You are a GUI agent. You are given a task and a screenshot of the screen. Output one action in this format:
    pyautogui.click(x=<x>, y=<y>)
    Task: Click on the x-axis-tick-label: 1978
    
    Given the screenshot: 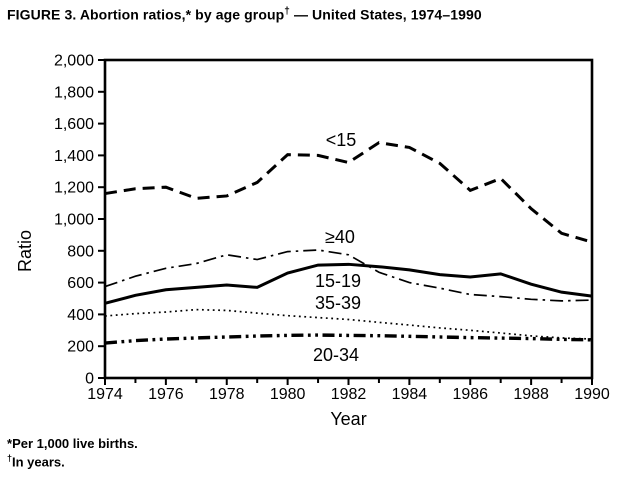 What is the action you would take?
    pyautogui.click(x=227, y=394)
    